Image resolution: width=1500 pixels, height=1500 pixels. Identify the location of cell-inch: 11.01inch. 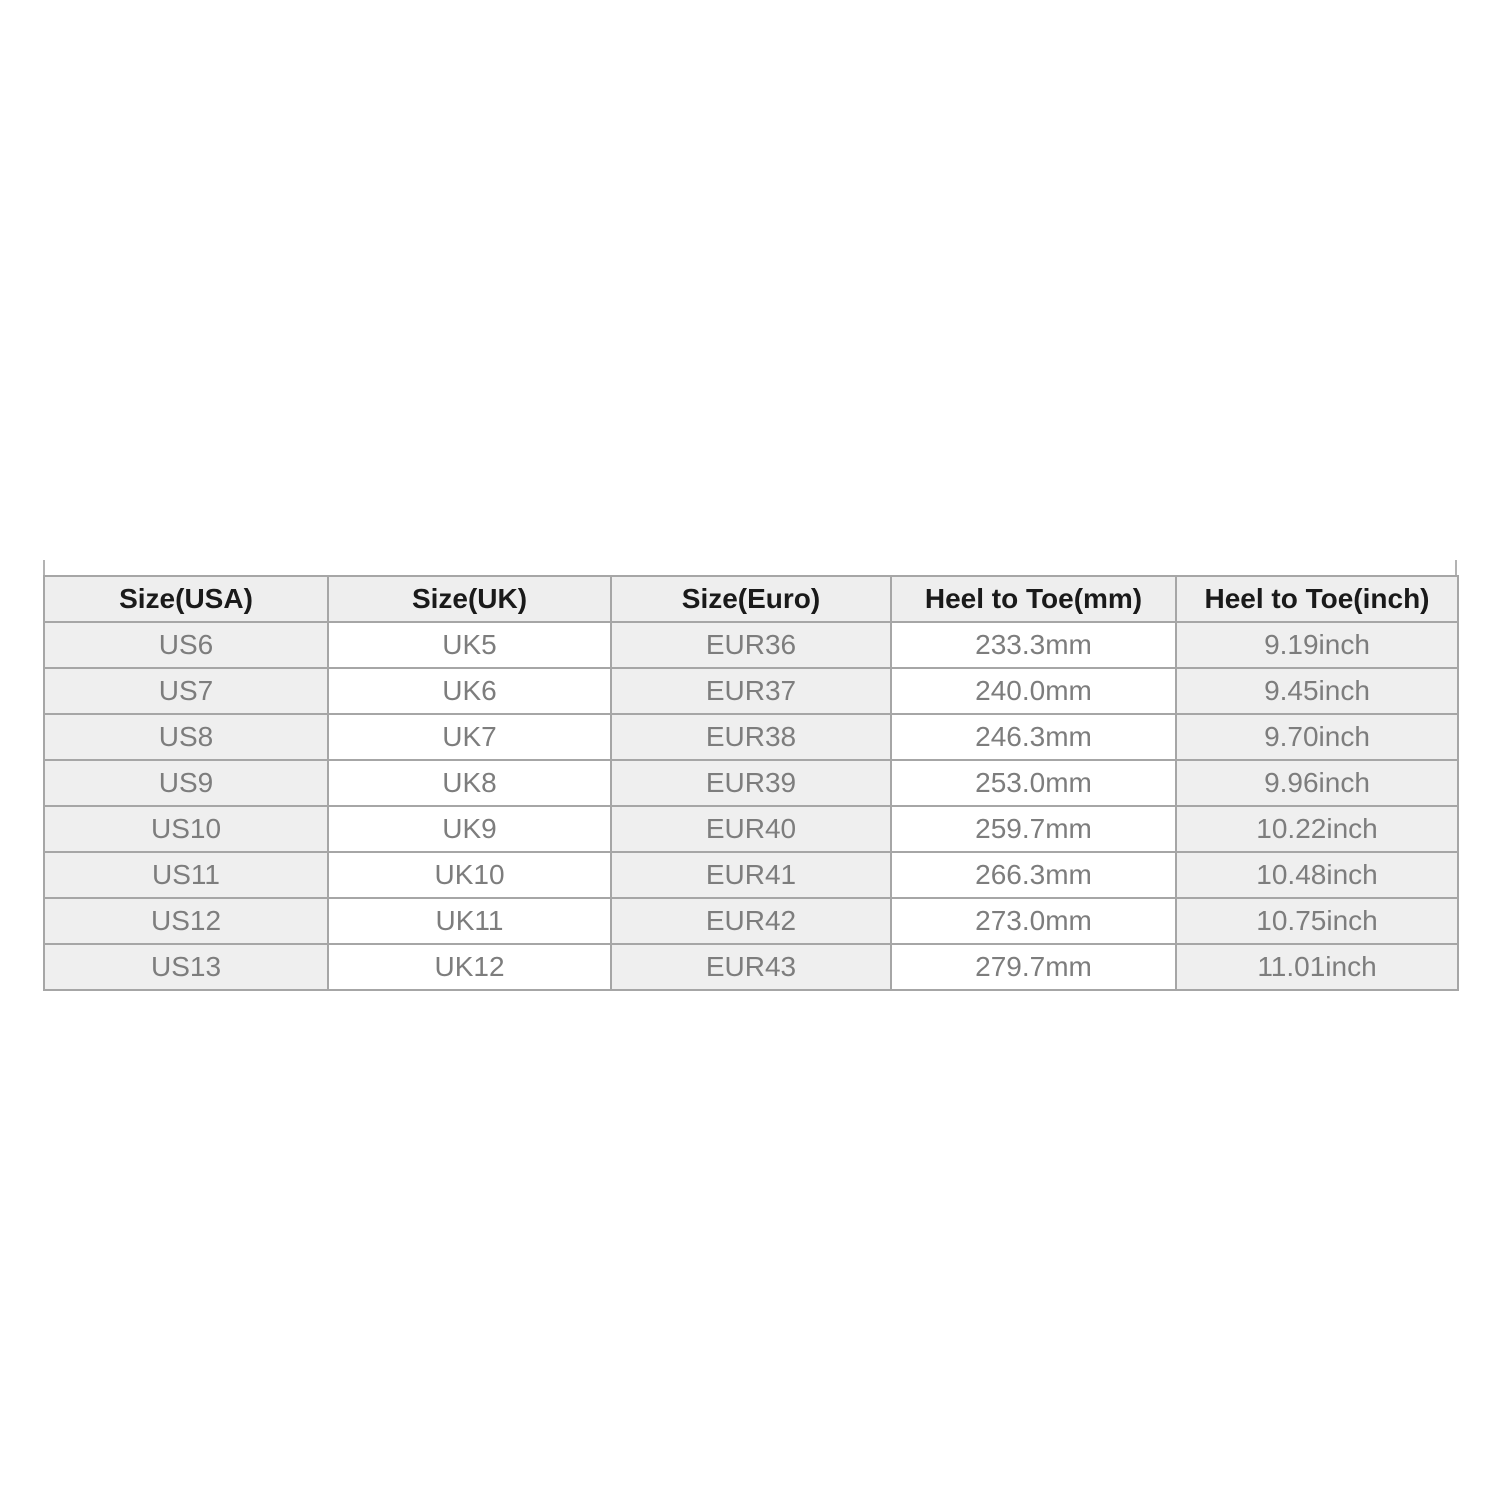
(1317, 967).